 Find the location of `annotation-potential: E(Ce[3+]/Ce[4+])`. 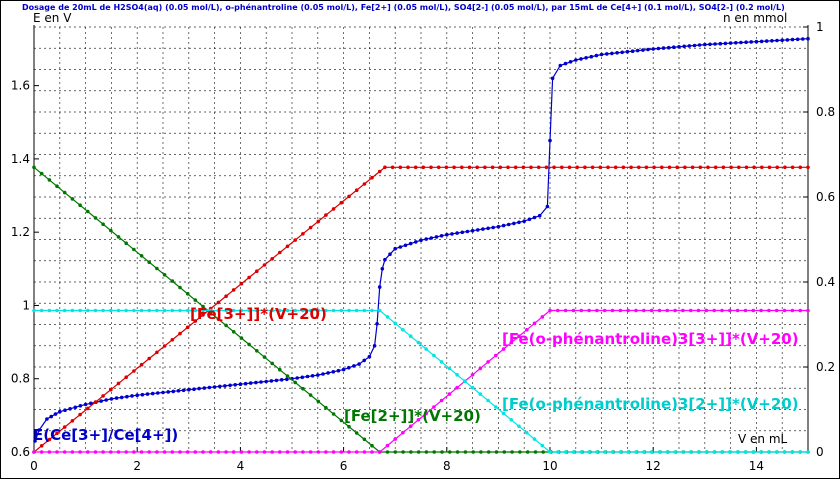

annotation-potential: E(Ce[3+]/Ce[4+]) is located at coordinates (105, 435).